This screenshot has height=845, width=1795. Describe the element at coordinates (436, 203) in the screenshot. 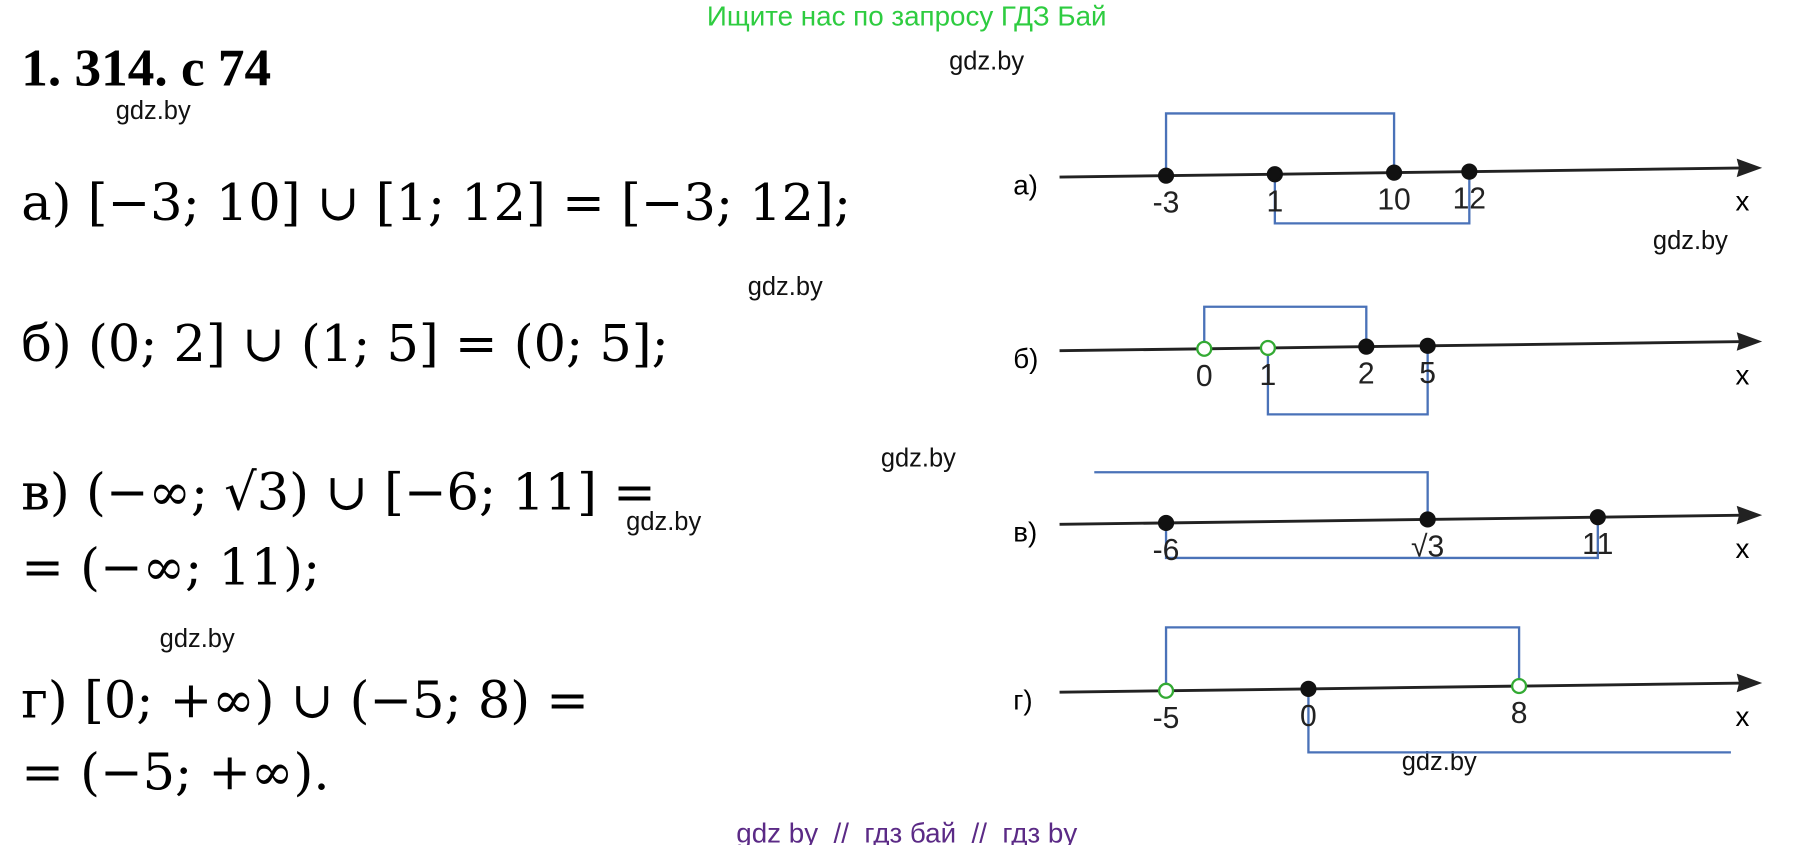

I see `math-line: а) [−3; 10] ∪ [1; 12] = [−3; 12];` at that location.